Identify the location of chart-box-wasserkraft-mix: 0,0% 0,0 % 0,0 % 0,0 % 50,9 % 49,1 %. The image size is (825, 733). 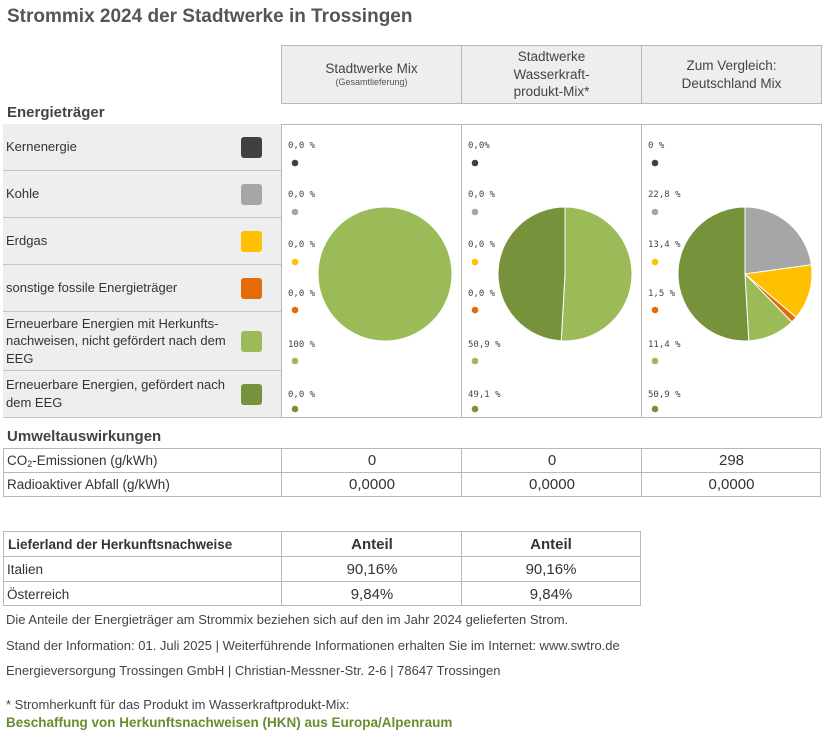
(551, 271).